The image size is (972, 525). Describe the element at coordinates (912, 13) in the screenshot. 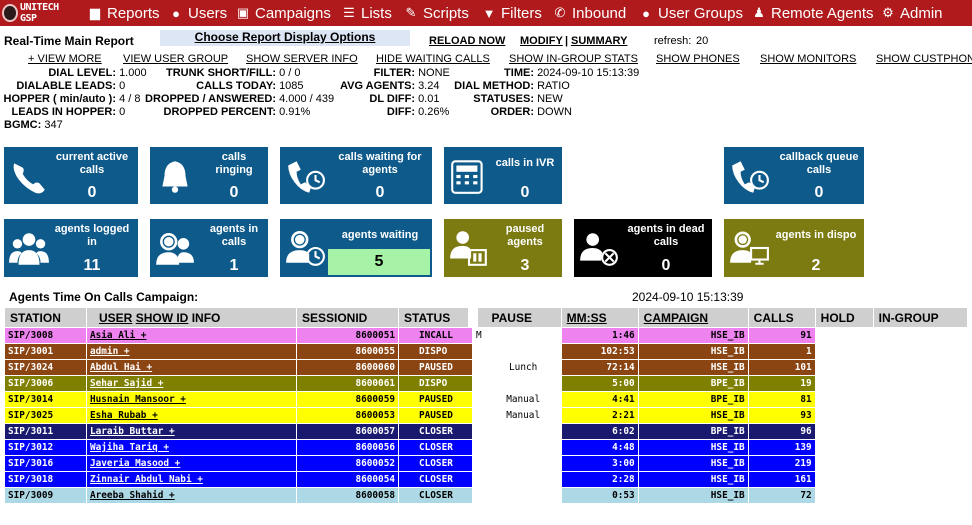

I see `nav-admin: ⚙ Admin` at that location.